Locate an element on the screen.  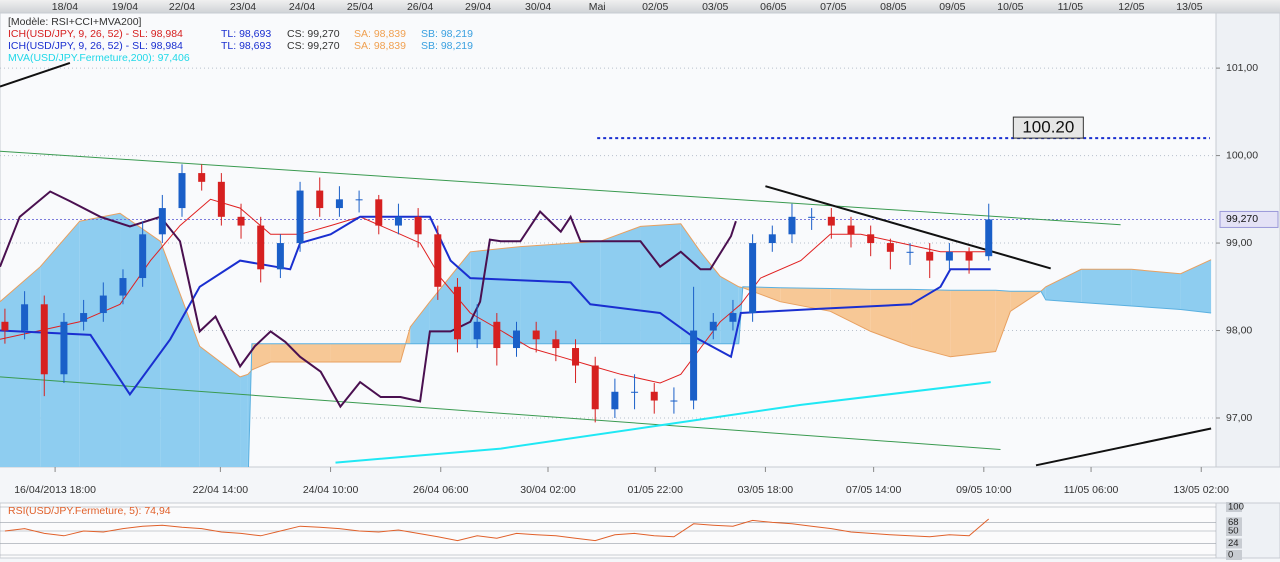
last-price-label: 99,270 is located at coordinates (1242, 219).